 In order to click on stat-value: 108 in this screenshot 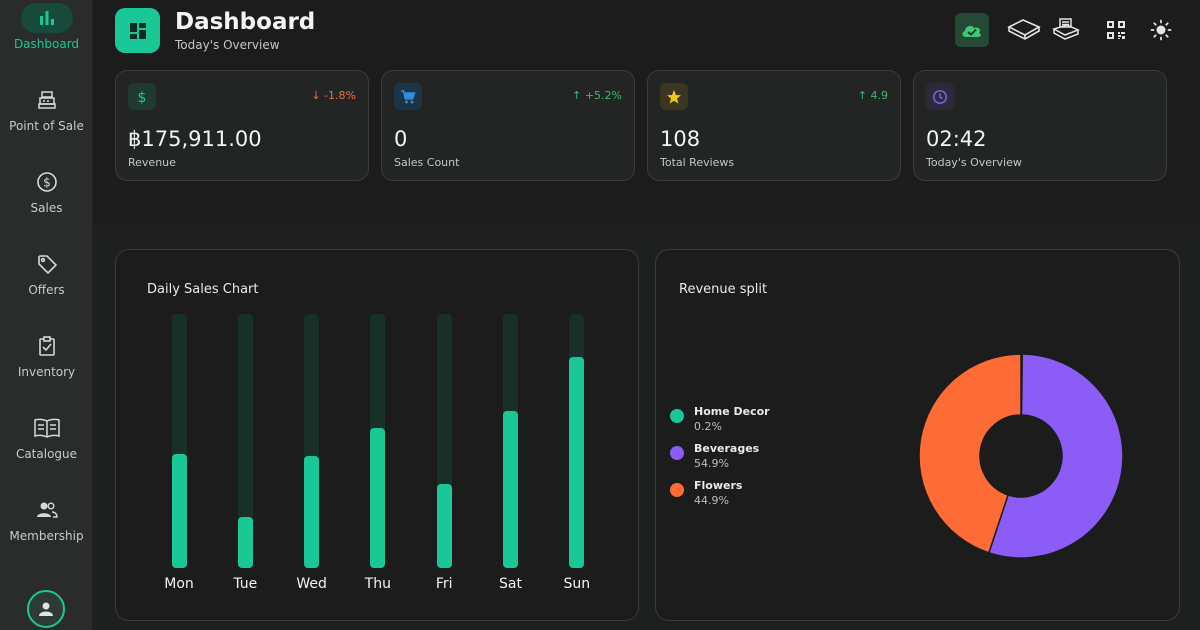, I will do `click(680, 139)`.